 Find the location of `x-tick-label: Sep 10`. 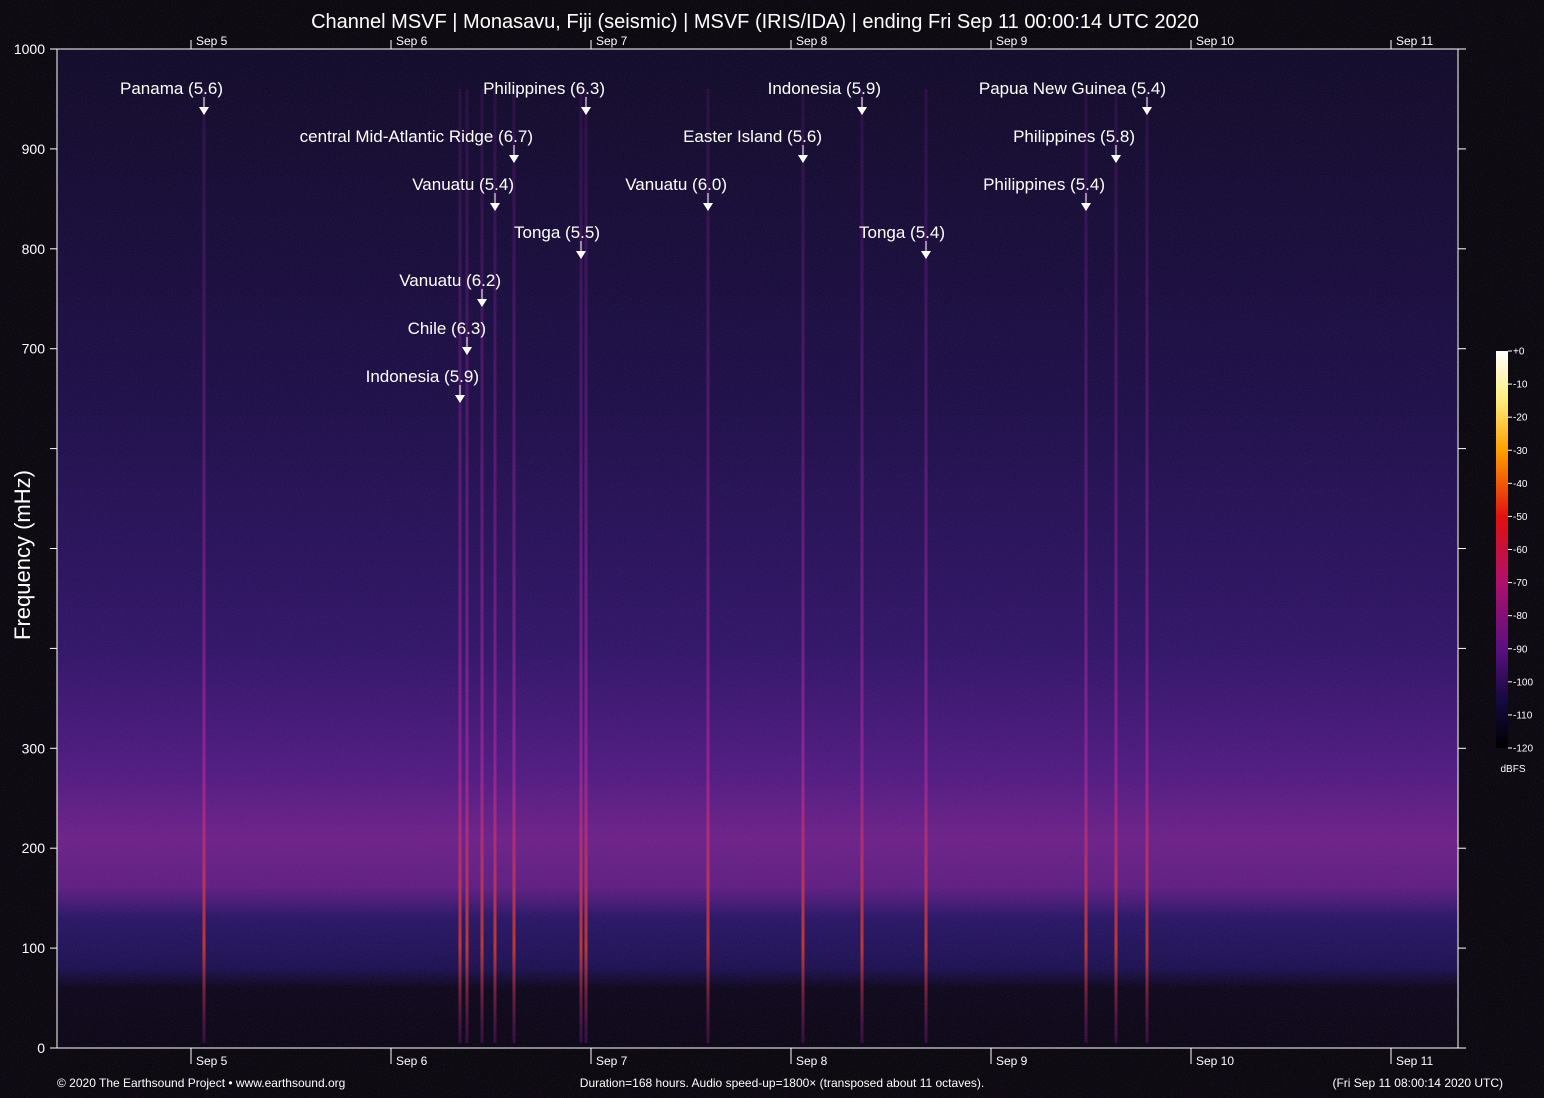

x-tick-label: Sep 10 is located at coordinates (1215, 1061).